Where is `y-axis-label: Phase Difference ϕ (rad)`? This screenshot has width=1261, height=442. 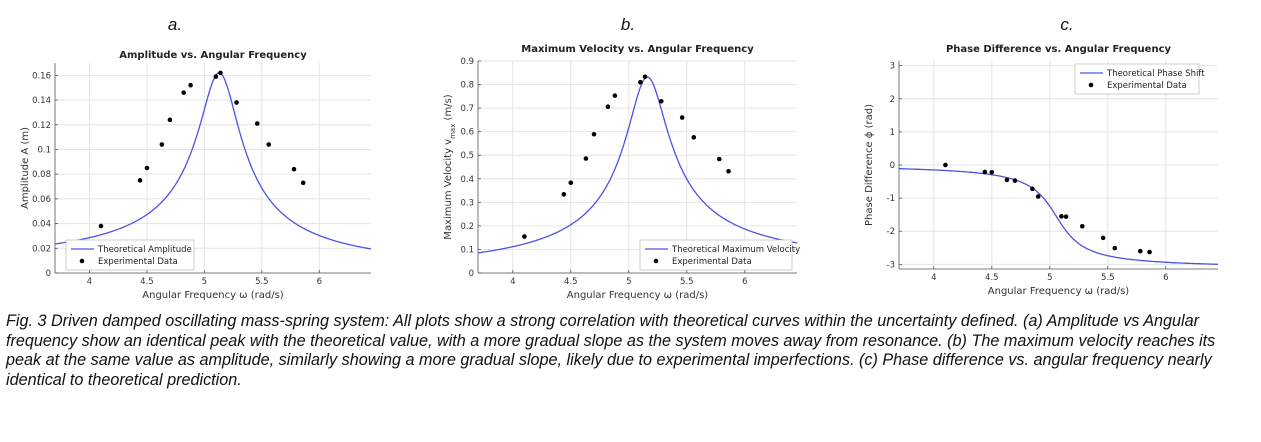 y-axis-label: Phase Difference ϕ (rad) is located at coordinates (869, 165).